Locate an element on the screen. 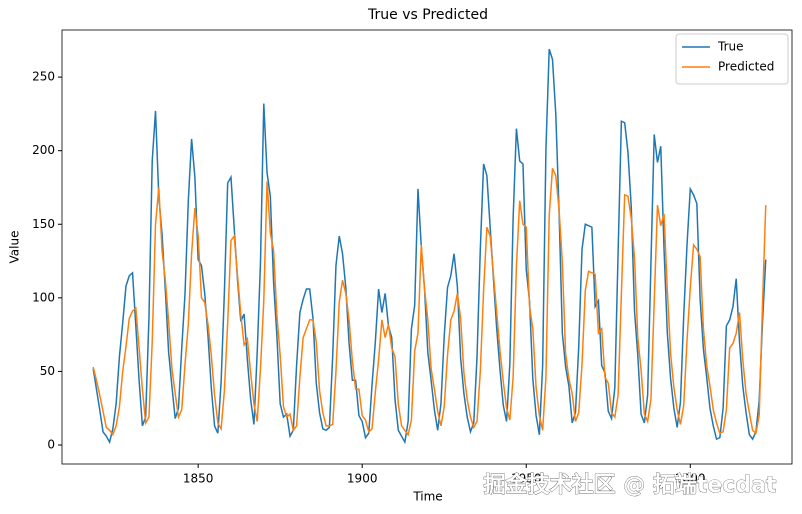  watermark: 掘金技术社区 @ 拓端tecdat is located at coordinates (630, 485).